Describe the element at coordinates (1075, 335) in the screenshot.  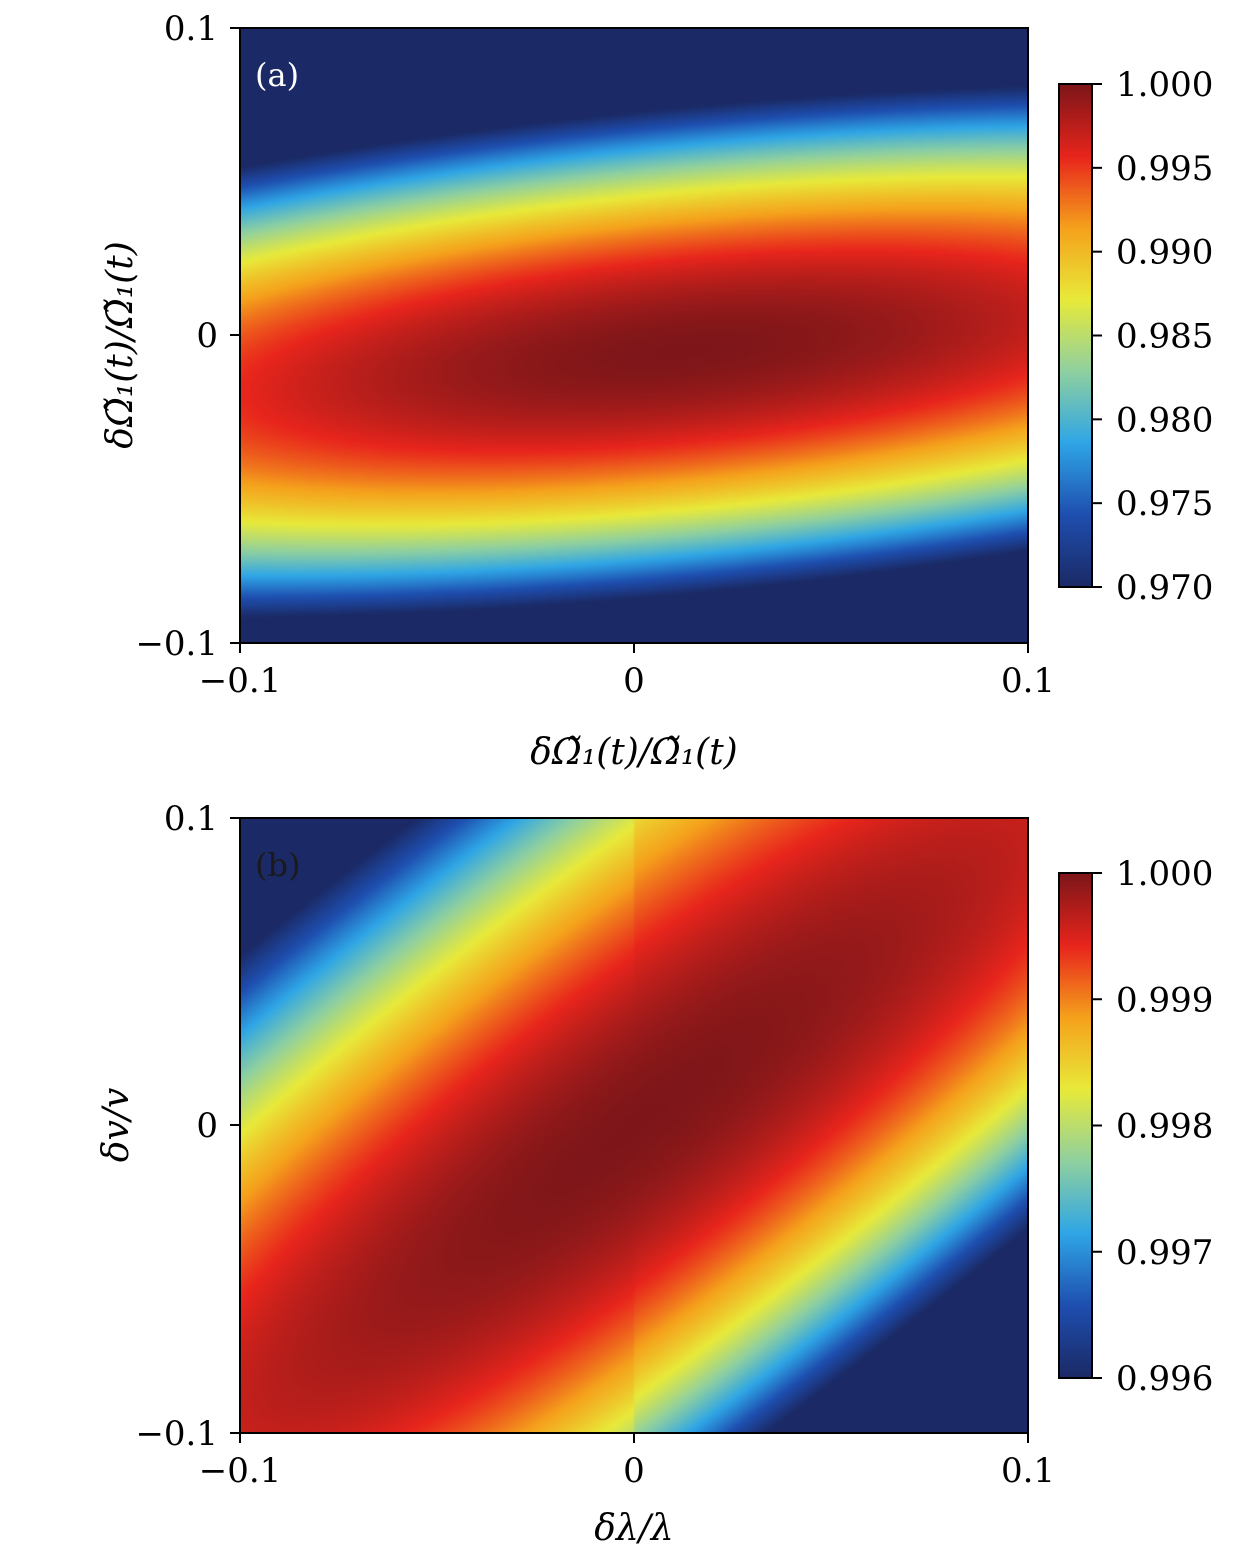
I see `colorbar-a-gradient-image` at that location.